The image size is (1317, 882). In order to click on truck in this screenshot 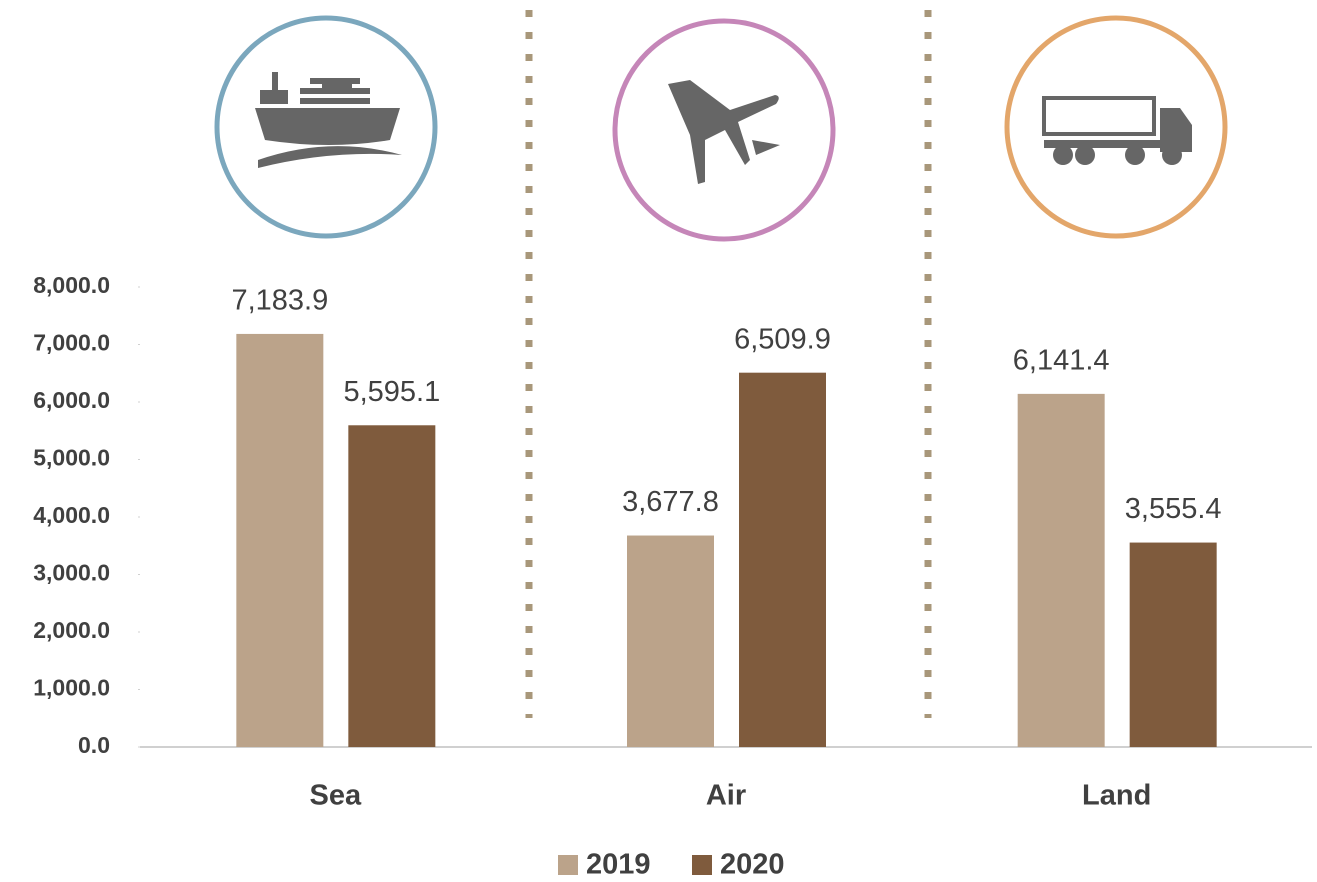, I will do `click(1117, 130)`.